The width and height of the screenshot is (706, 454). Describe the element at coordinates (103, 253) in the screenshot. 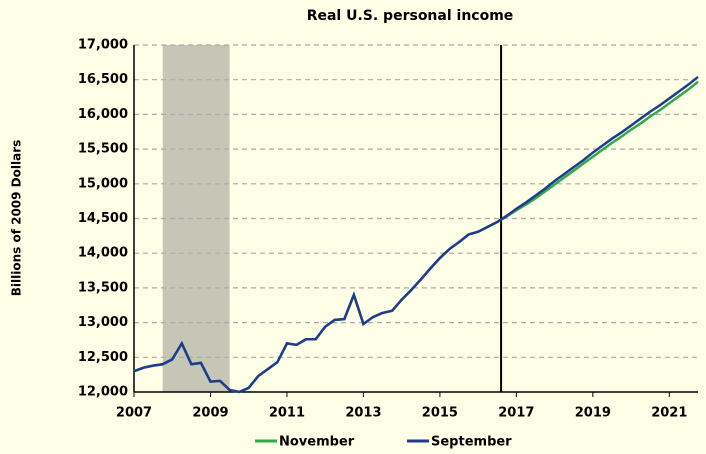

I see `y-tick-label: 14,000` at that location.